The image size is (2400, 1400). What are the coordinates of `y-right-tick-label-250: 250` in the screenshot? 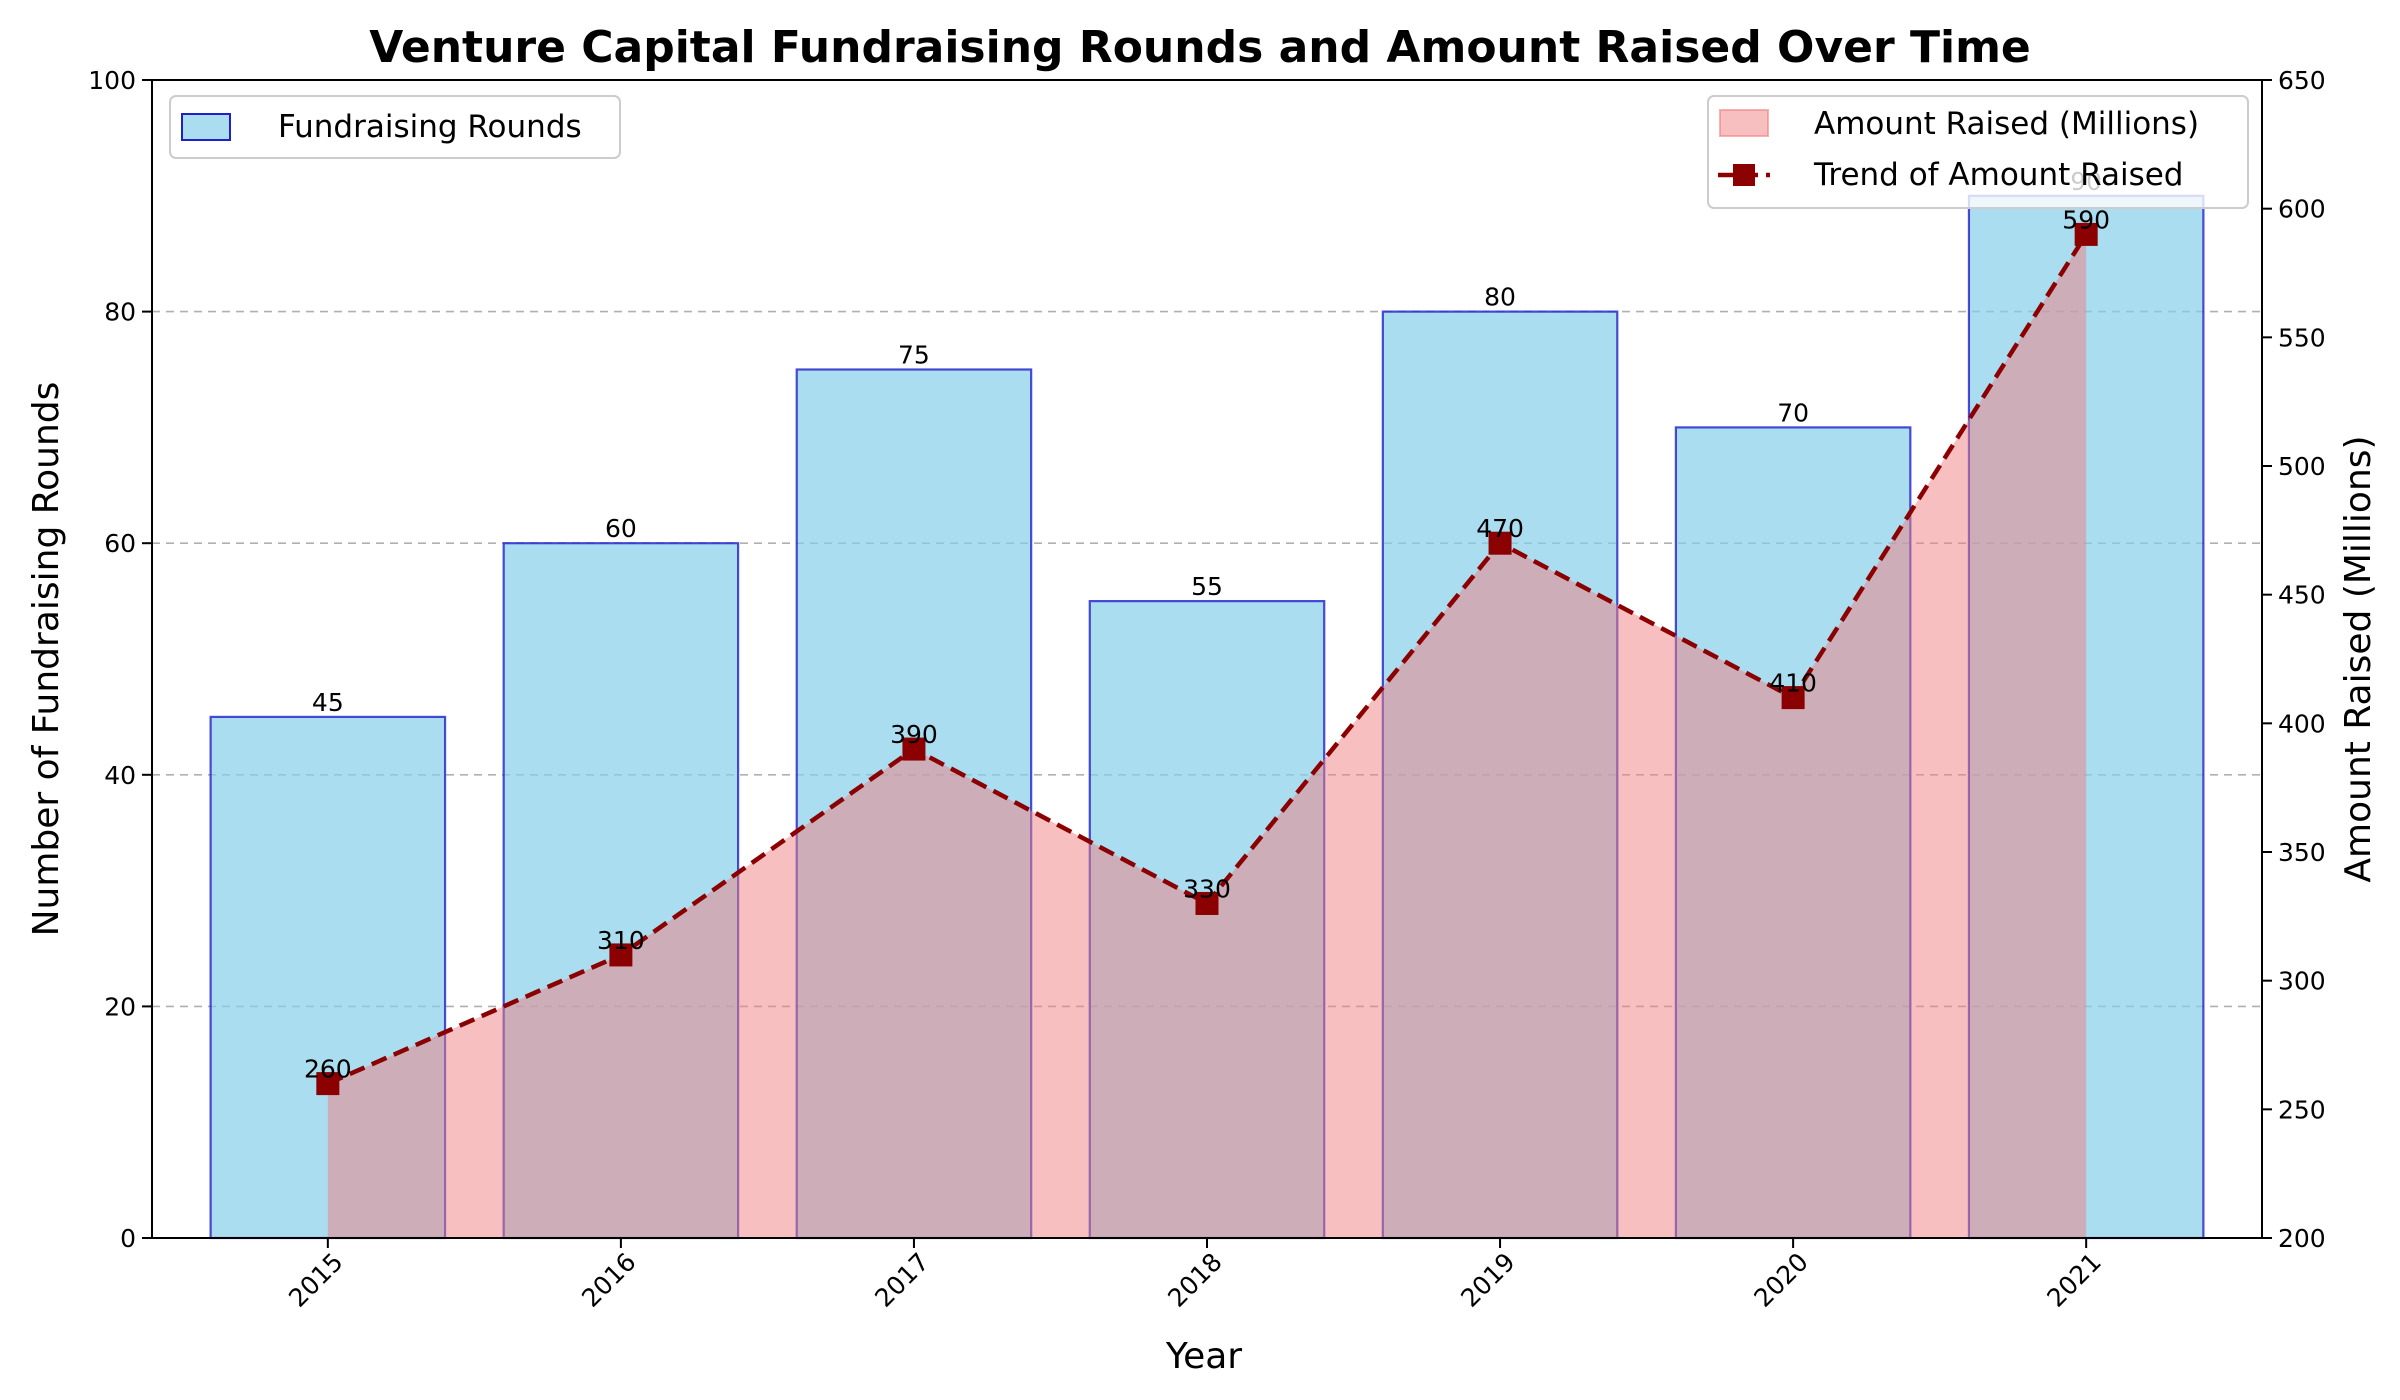 It's located at (2302, 1109).